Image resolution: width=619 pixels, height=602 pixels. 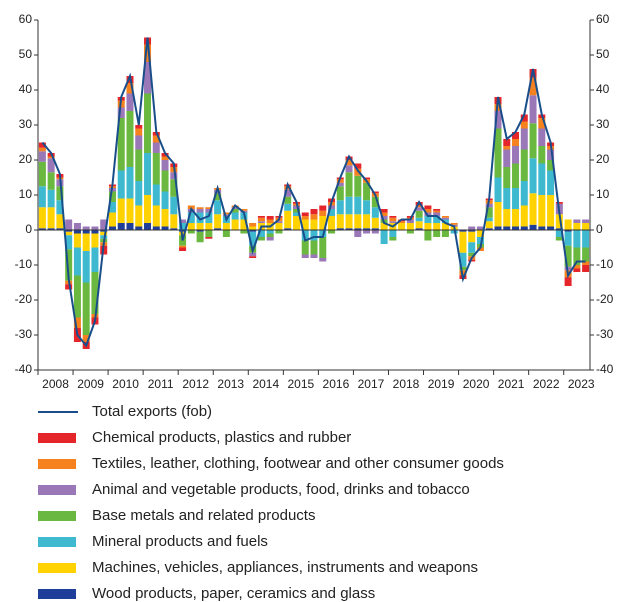 I want to click on legend-label: Total exports (fob), so click(x=152, y=411).